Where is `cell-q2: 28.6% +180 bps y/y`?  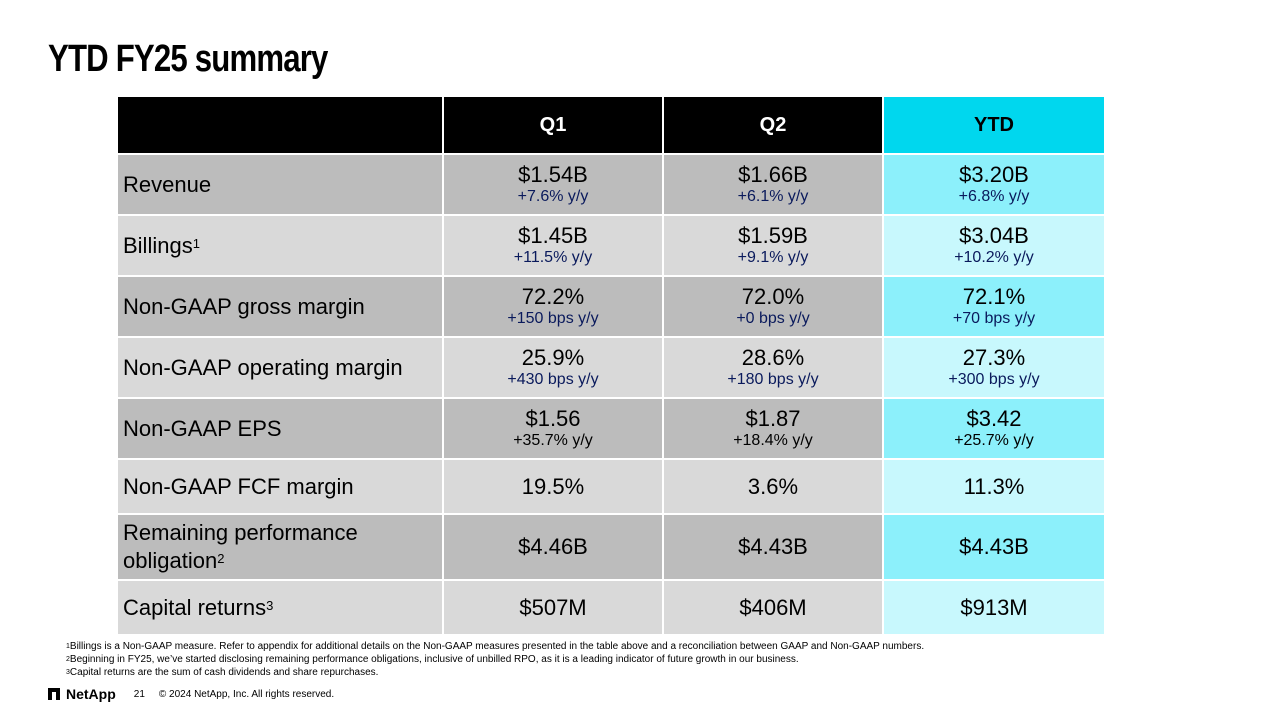
cell-q2: 28.6% +180 bps y/y is located at coordinates (773, 367).